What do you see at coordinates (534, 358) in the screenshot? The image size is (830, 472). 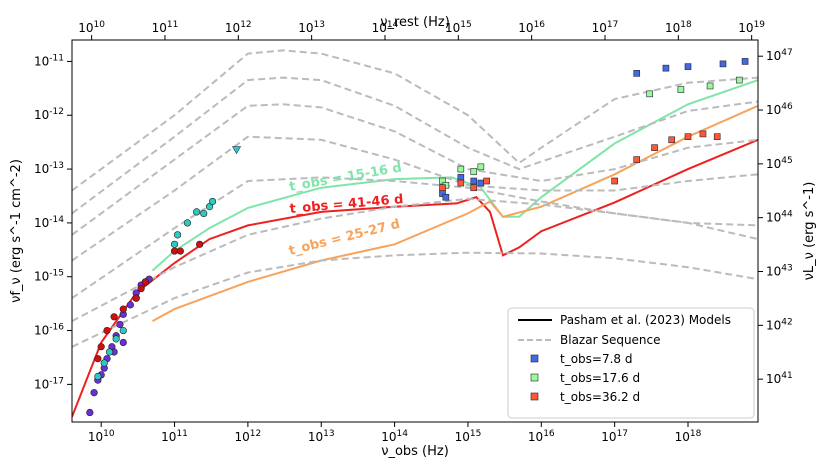 I see `legend-marker-7-8d` at bounding box center [534, 358].